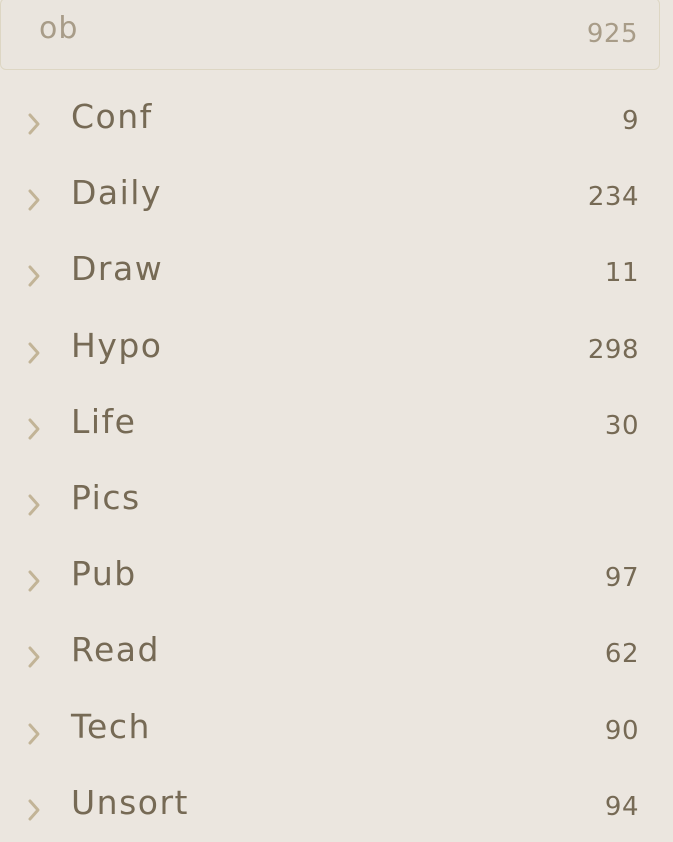 The width and height of the screenshot is (673, 842). Describe the element at coordinates (59, 28) in the screenshot. I see `vault-name: ob` at that location.